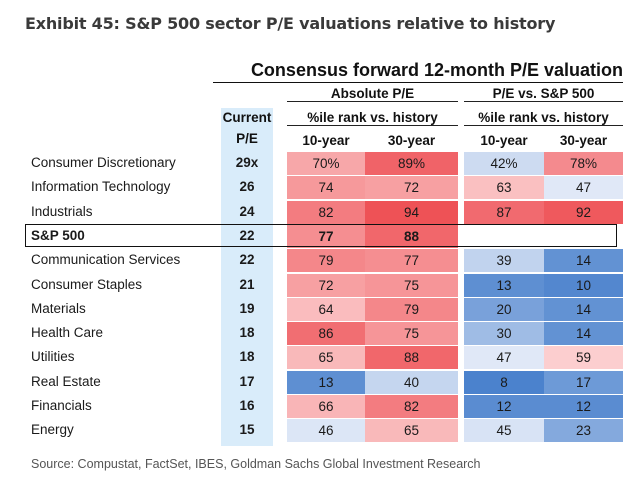 This screenshot has height=503, width=639. I want to click on rel-10-year-cell: 39, so click(504, 261).